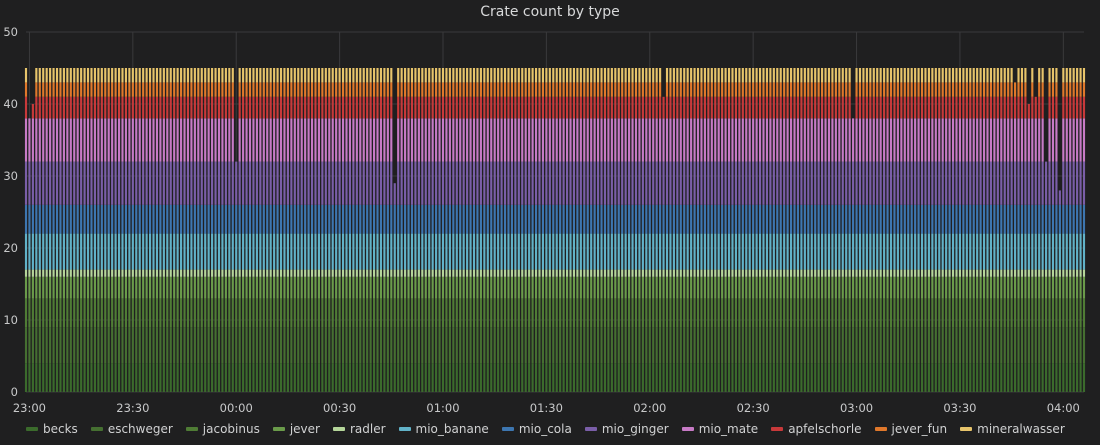 The image size is (1100, 445). What do you see at coordinates (816, 429) in the screenshot?
I see `legend-item-apfelschorle: apfelschorle` at bounding box center [816, 429].